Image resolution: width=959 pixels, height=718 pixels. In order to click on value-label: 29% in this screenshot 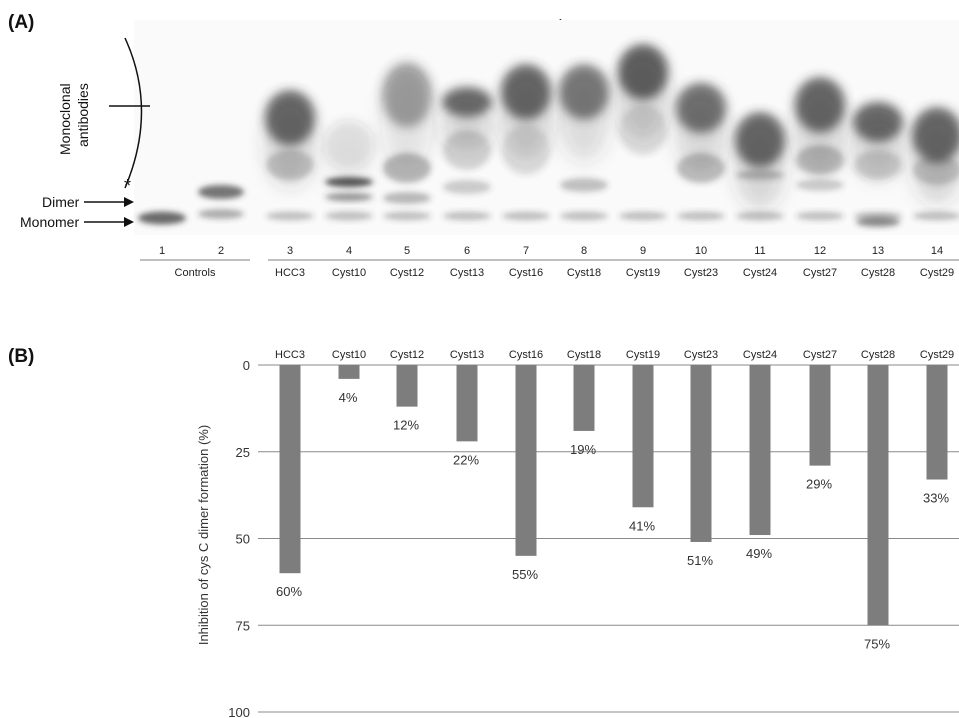, I will do `click(819, 484)`.